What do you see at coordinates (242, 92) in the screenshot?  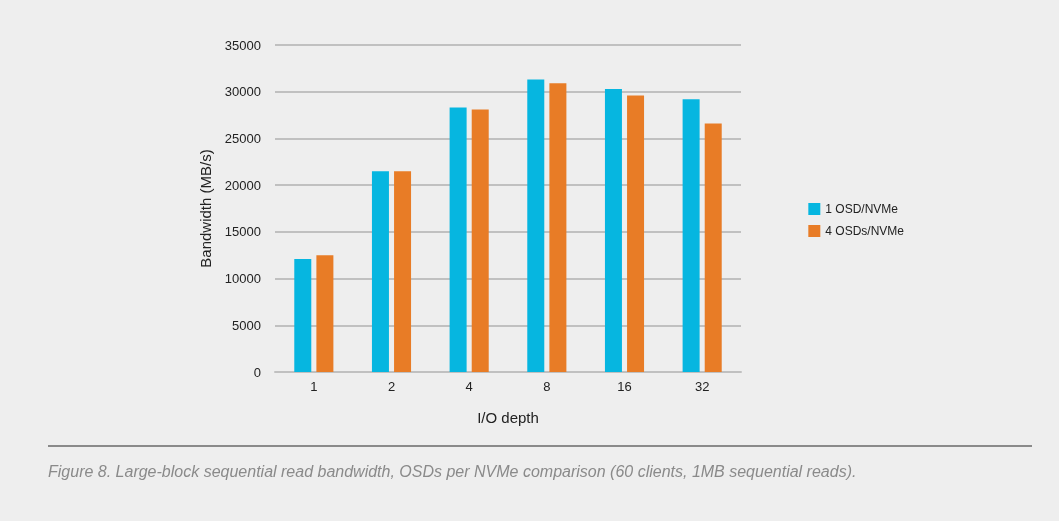 I see `y-tick-label: 30000` at bounding box center [242, 92].